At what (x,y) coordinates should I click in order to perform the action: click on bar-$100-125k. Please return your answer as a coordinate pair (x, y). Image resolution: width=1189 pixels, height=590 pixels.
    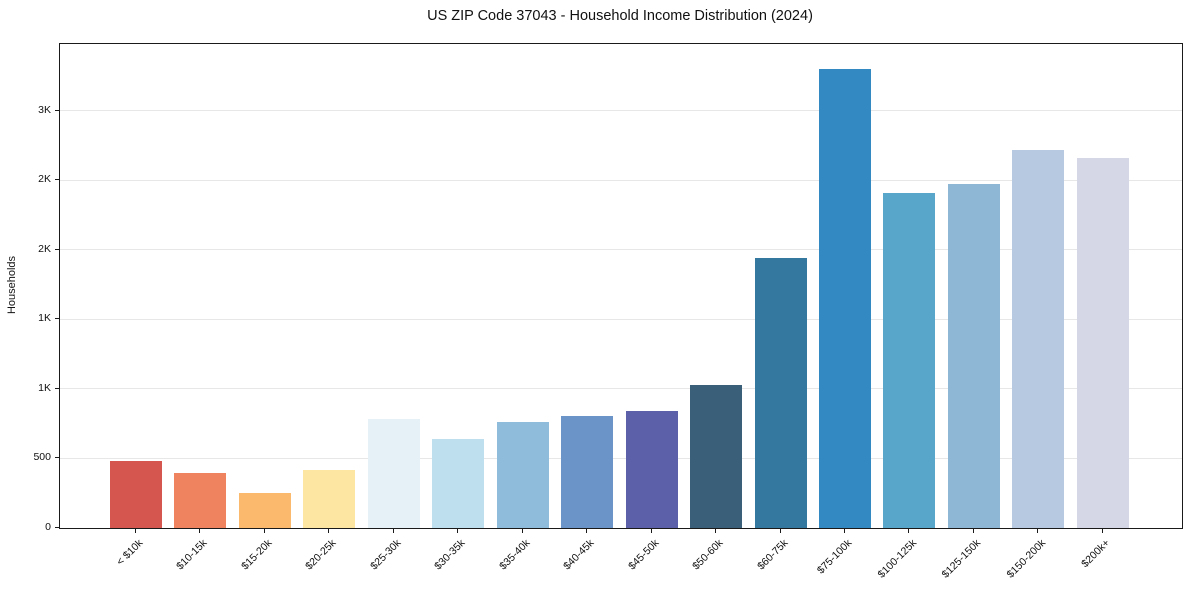
    Looking at the image, I should click on (909, 360).